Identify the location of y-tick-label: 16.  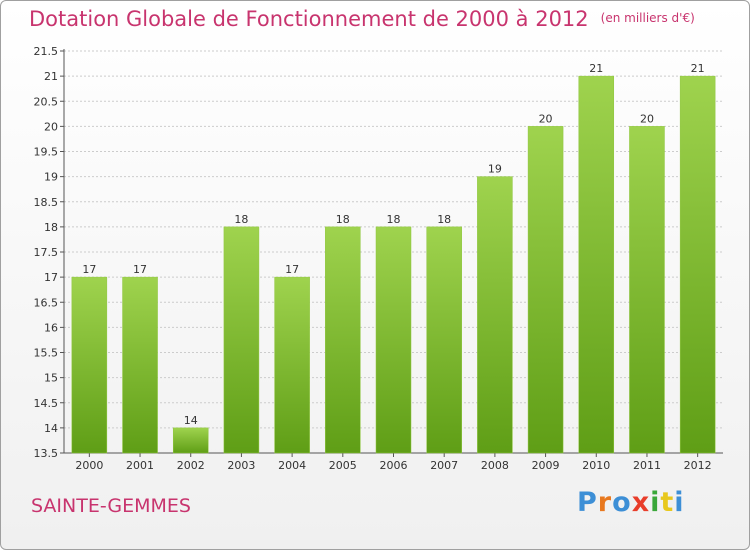
(51, 327).